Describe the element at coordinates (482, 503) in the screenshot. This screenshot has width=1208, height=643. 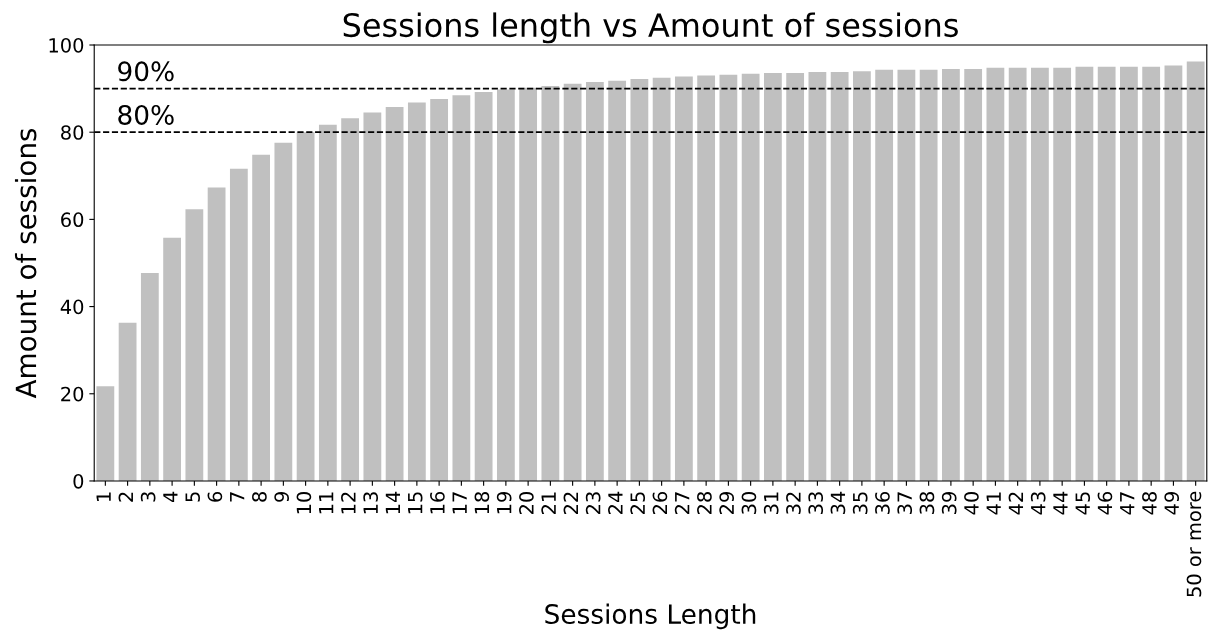
I see `x-tick-label: 18` at that location.